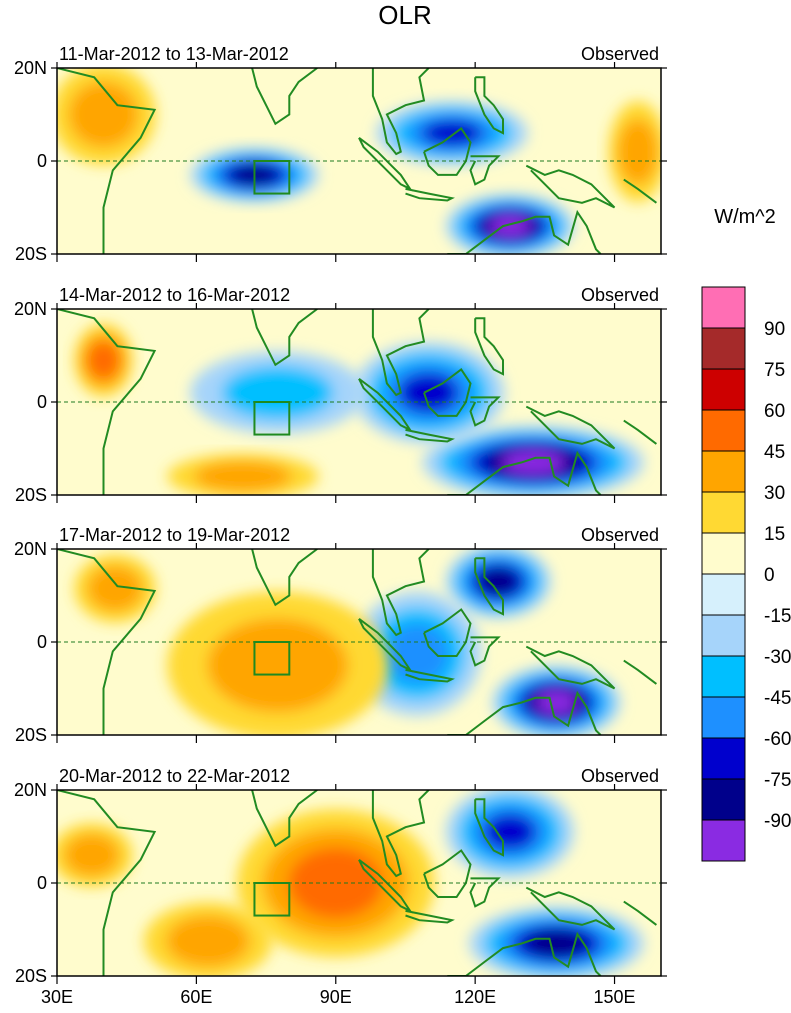 This screenshot has width=791, height=1013. I want to click on colorbar-label: -30, so click(777, 657).